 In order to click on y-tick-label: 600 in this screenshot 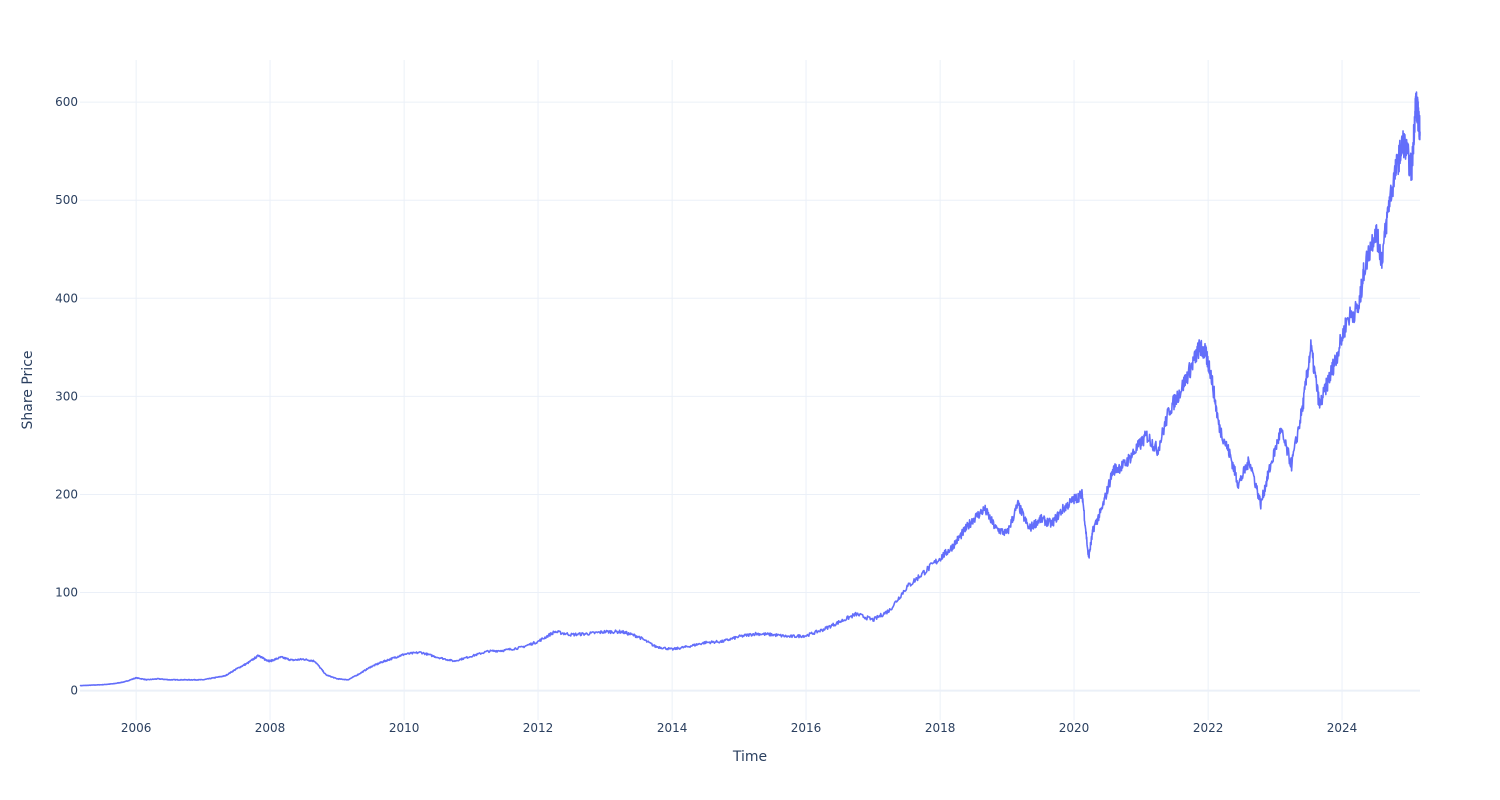, I will do `click(66, 102)`.